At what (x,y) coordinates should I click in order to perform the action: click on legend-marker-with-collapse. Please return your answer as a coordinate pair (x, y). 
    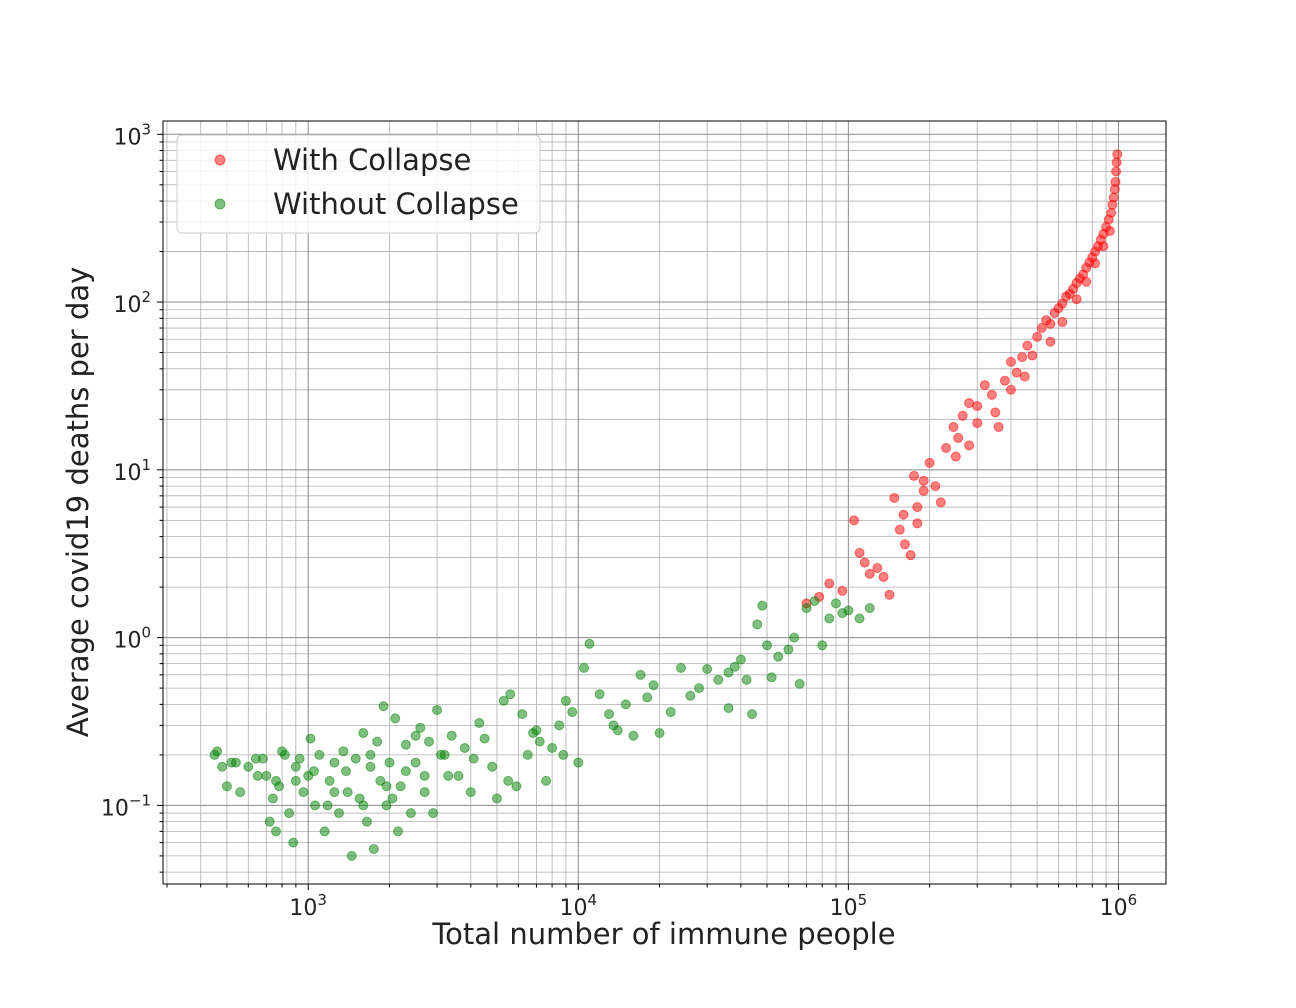
    Looking at the image, I should click on (220, 160).